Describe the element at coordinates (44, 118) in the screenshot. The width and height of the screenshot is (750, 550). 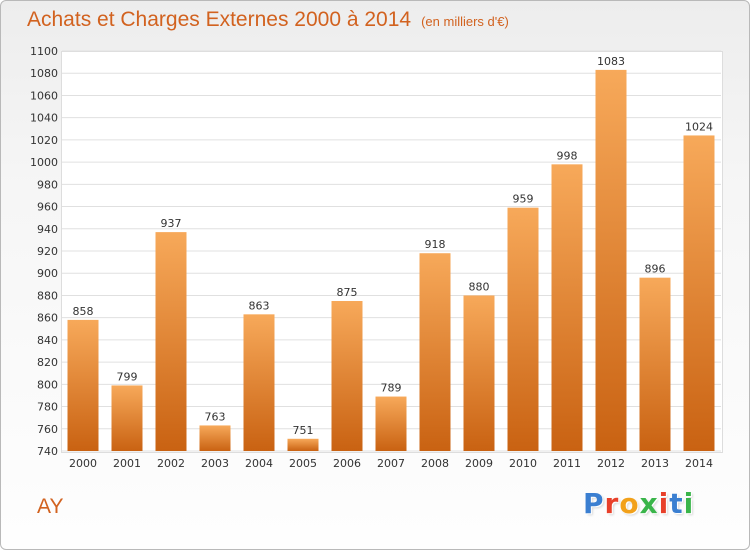
I see `y-tick-label: 1040` at that location.